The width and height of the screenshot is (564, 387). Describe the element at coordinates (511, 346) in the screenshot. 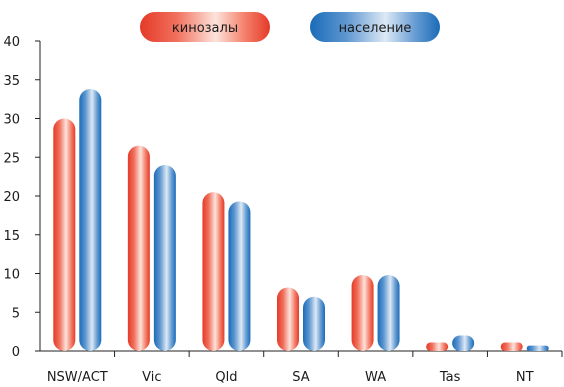

I see `bar-cinemas-nt` at that location.